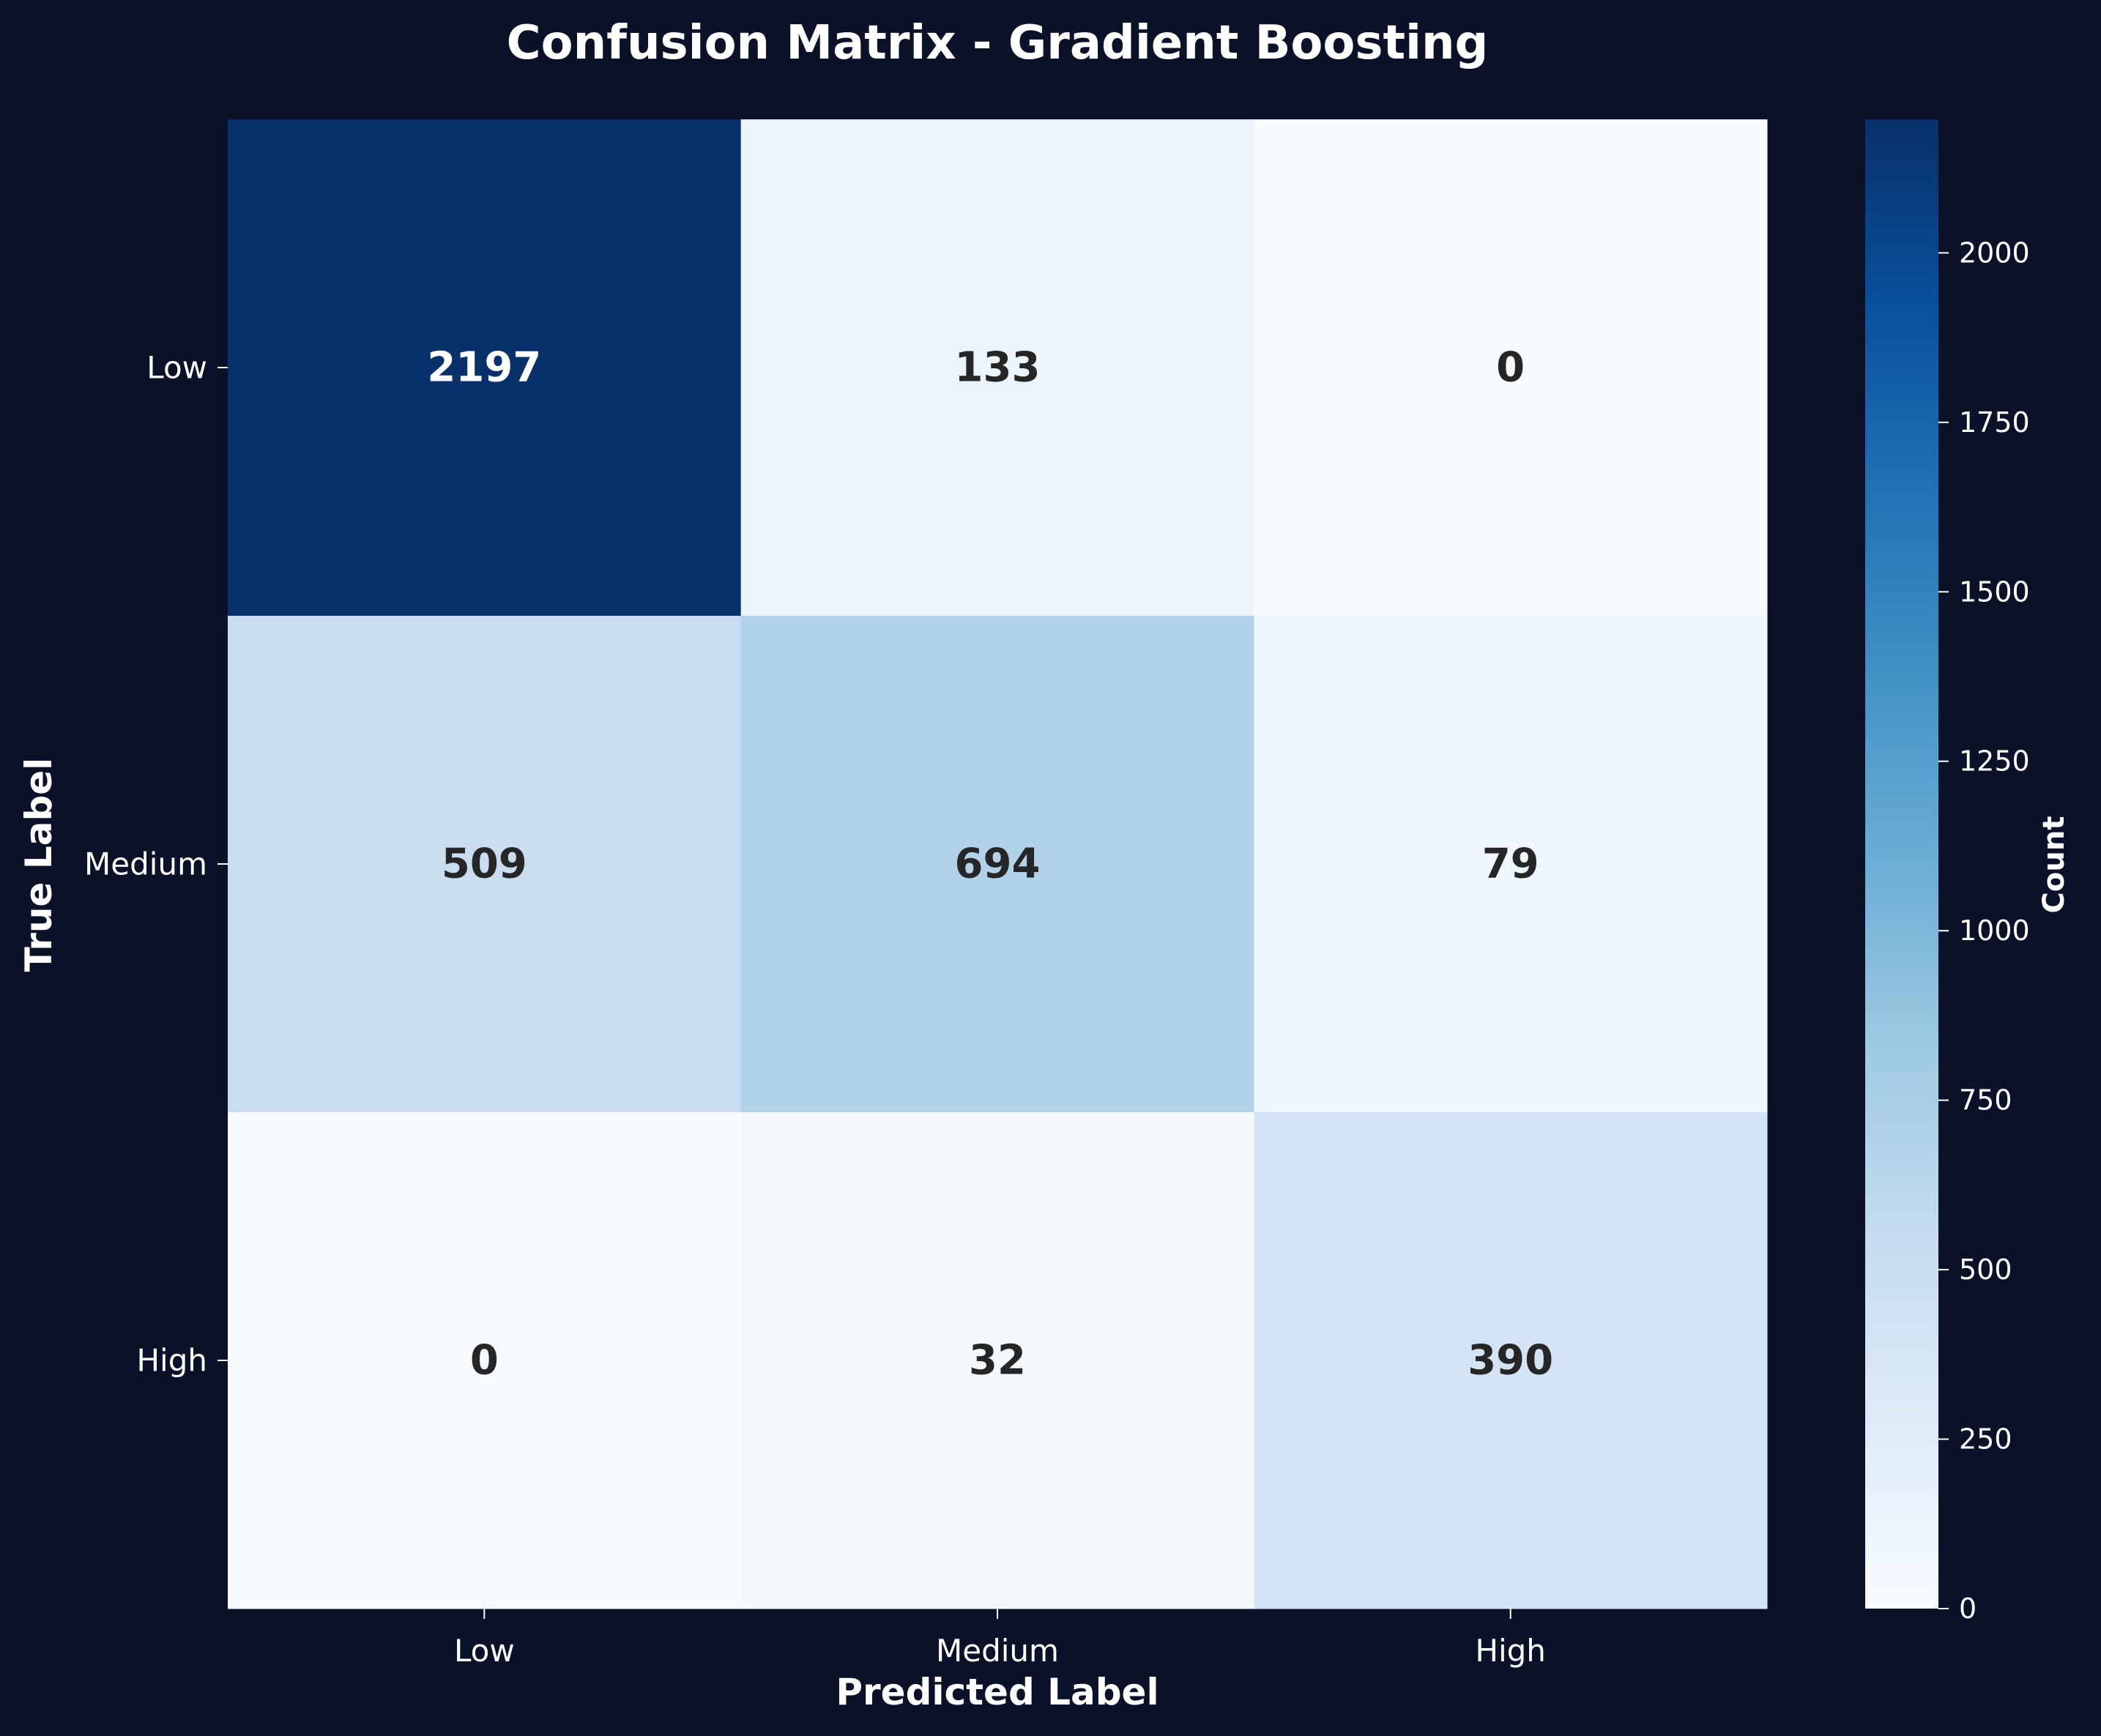 The width and height of the screenshot is (2101, 1736). I want to click on cell-value-label: 694, so click(998, 864).